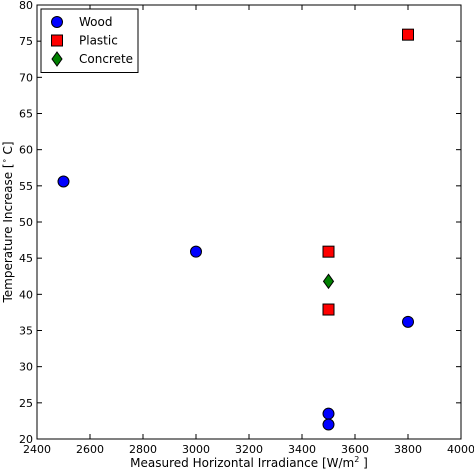 The image size is (474, 469). Describe the element at coordinates (26, 222) in the screenshot. I see `y-tick-label: 50` at that location.